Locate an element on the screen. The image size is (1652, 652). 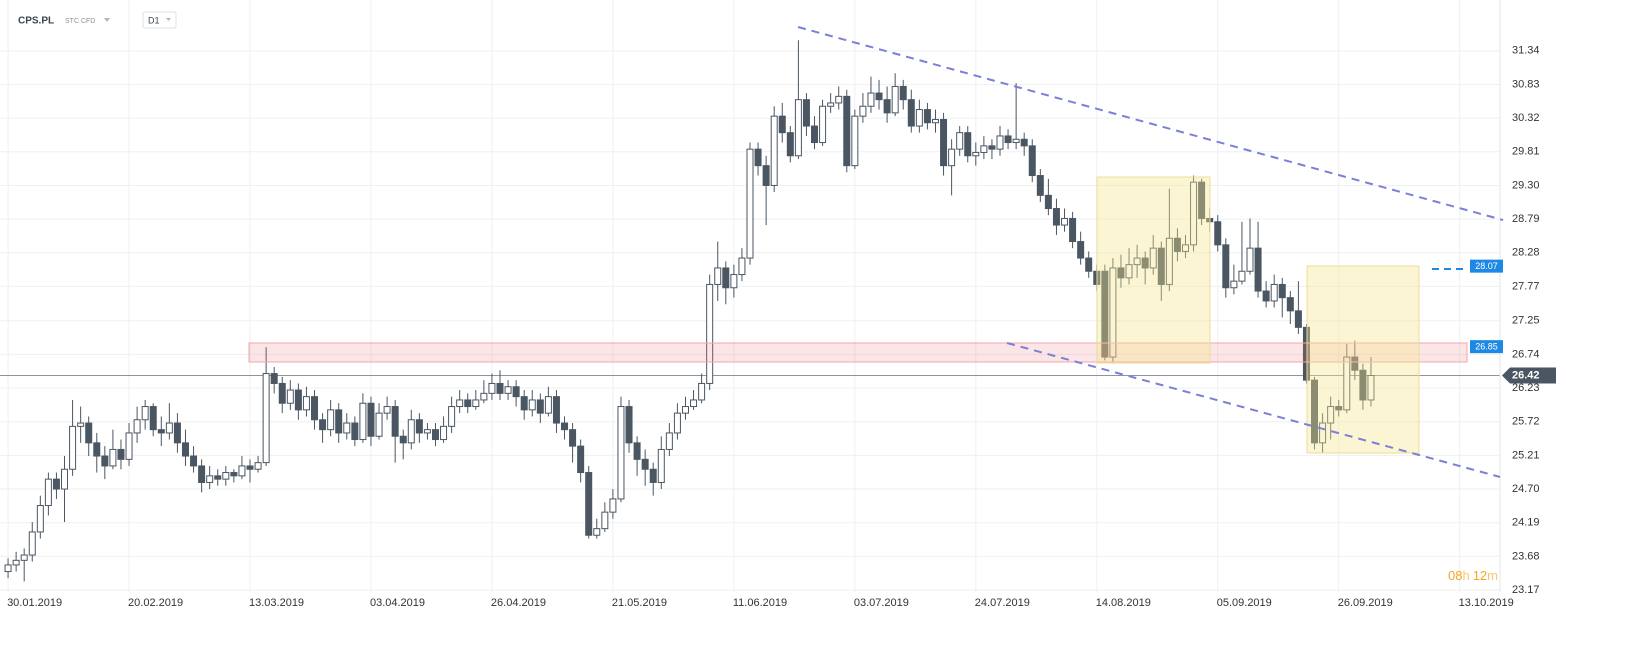
x-tick-label: 05.09.2019 is located at coordinates (1244, 603).